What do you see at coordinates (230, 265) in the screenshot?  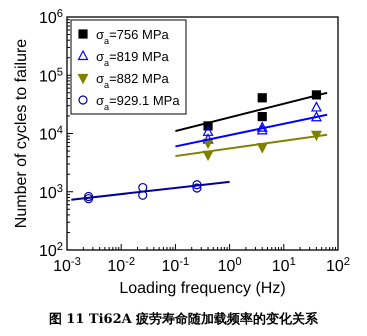 I see `x-tick-label: 10$^{0}$` at bounding box center [230, 265].